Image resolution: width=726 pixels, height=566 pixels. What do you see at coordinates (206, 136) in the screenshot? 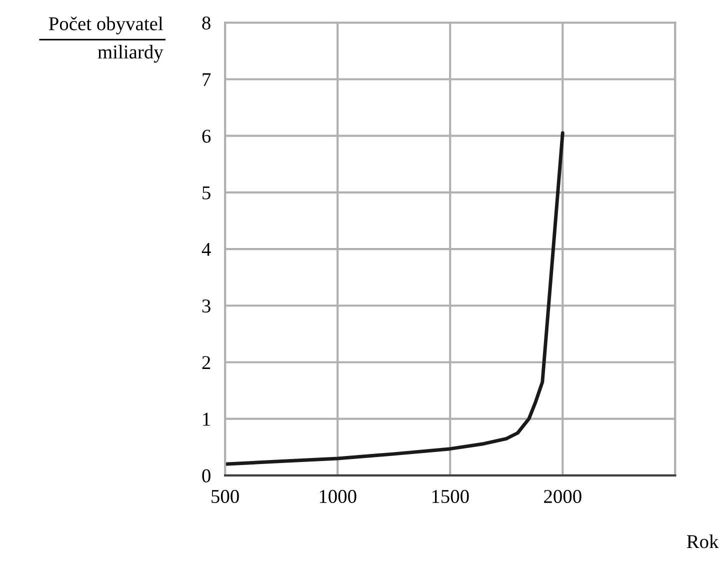
I see `y-tick-label: 6` at bounding box center [206, 136].